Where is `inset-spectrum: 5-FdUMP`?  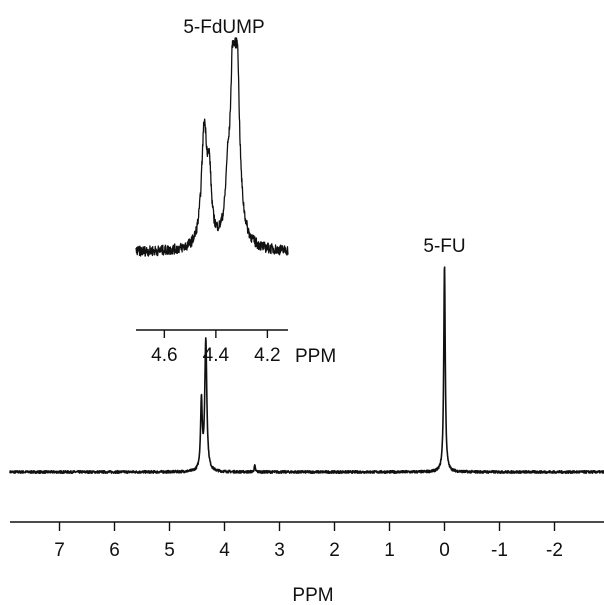 inset-spectrum: 5-FdUMP is located at coordinates (212, 137).